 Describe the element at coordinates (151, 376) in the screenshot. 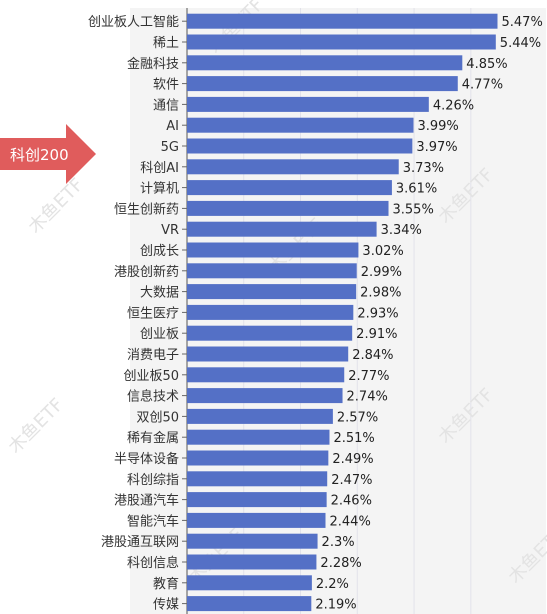

I see `category-label: 创业板50` at that location.